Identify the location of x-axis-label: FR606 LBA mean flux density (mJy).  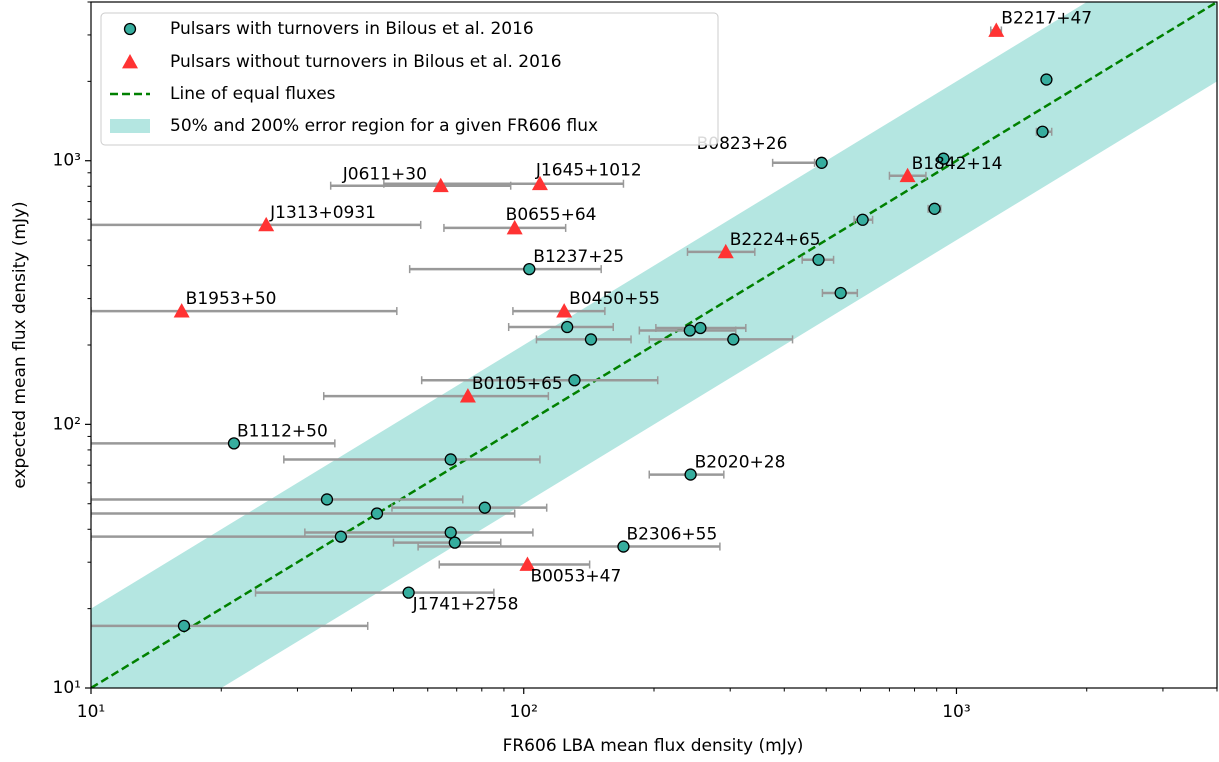
(653, 746).